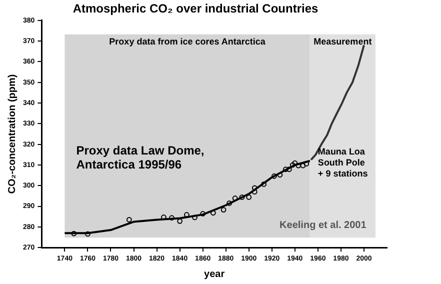 This screenshot has width=441, height=284. What do you see at coordinates (323, 226) in the screenshot?
I see `annotation: Keeling et al. 2001` at bounding box center [323, 226].